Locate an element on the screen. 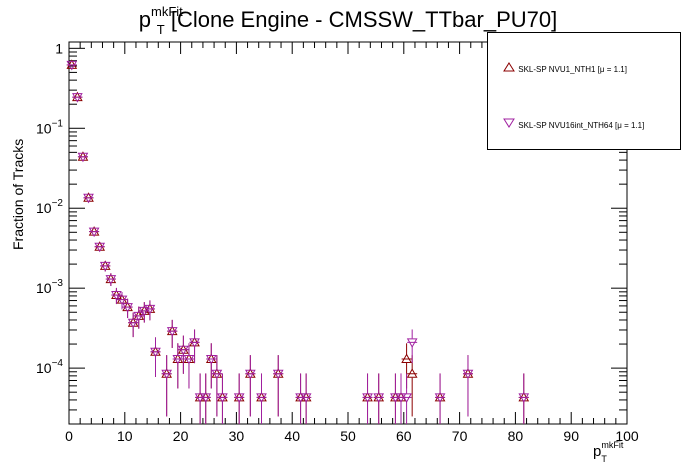 The height and width of the screenshot is (472, 696). x-tick-label: 50 is located at coordinates (348, 436).